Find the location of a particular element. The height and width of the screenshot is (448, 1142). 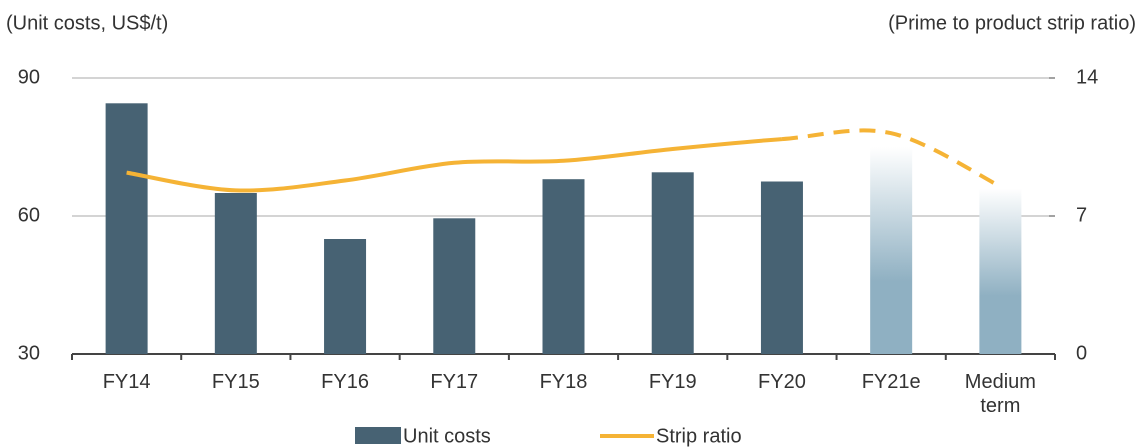

y-tick-label: 90 is located at coordinates (29, 77).